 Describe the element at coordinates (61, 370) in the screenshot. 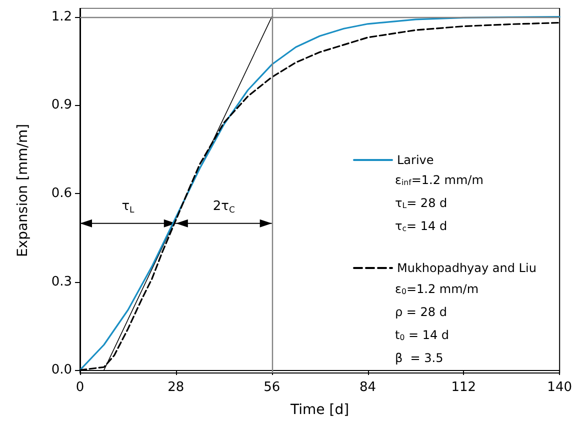

I see `y-tick-label: 0.0` at that location.